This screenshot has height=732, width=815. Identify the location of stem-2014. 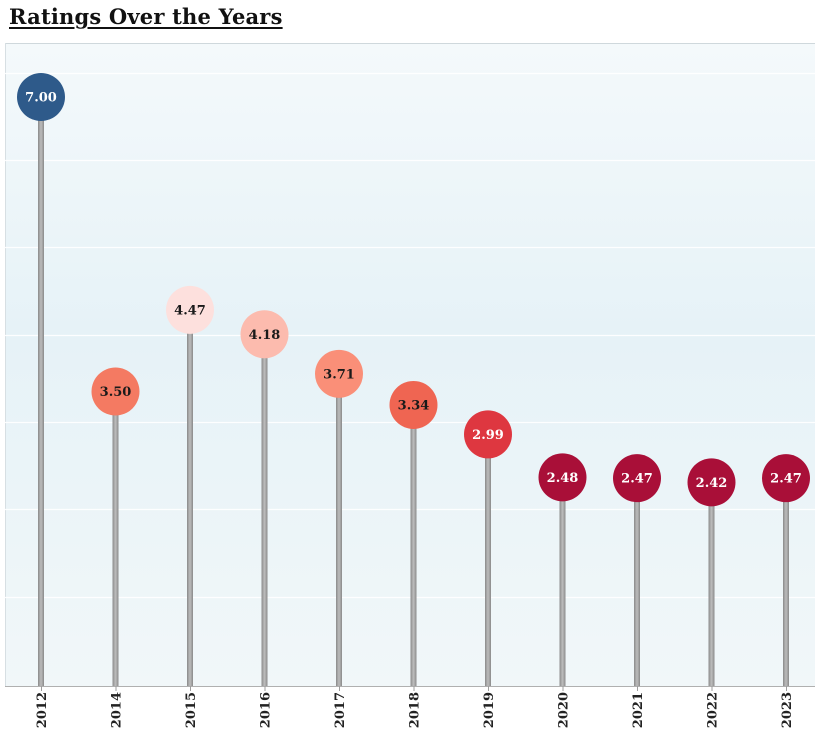
(115, 538).